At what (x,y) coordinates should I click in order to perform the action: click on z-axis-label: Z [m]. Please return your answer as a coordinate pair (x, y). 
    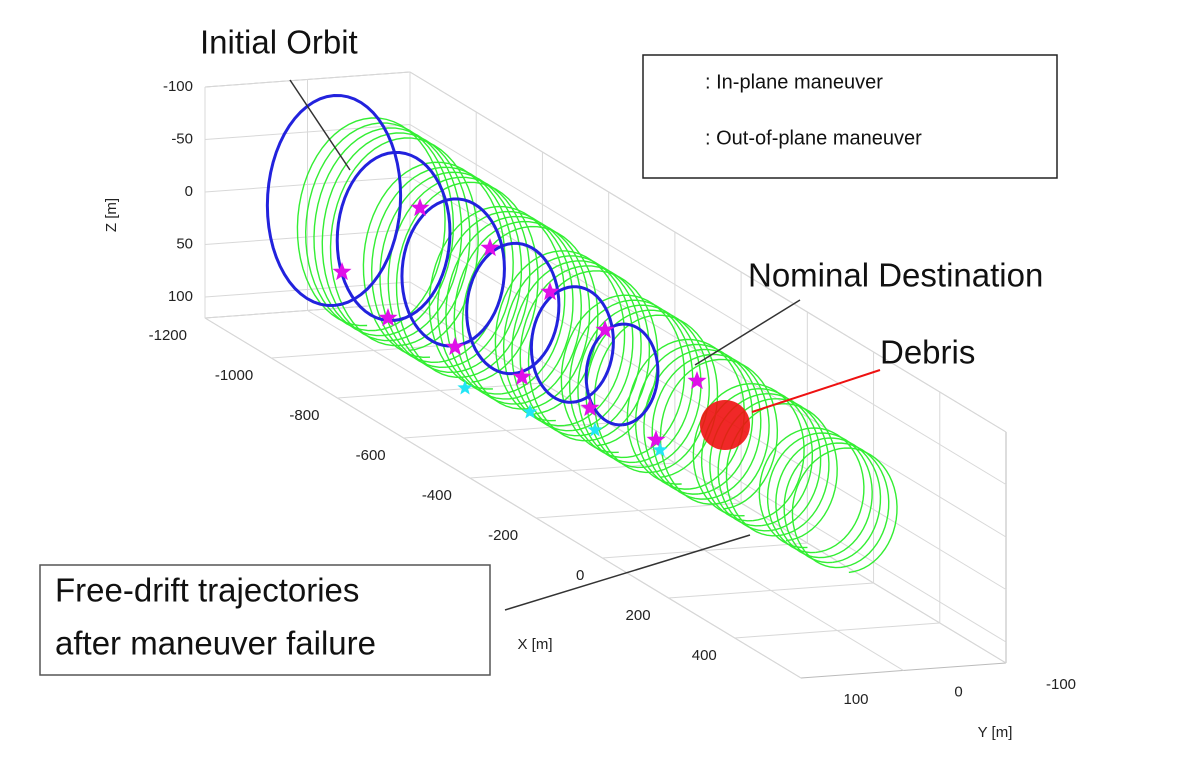
    Looking at the image, I should click on (111, 215).